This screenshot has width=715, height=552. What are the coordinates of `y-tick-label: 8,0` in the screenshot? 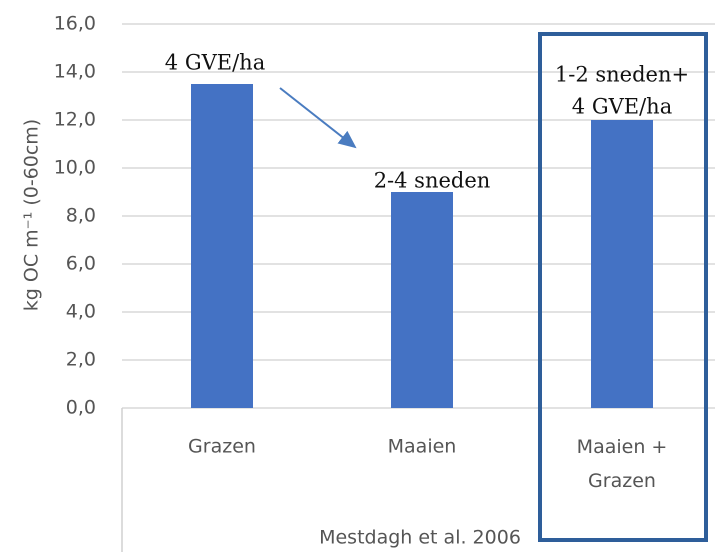 It's located at (81, 216).